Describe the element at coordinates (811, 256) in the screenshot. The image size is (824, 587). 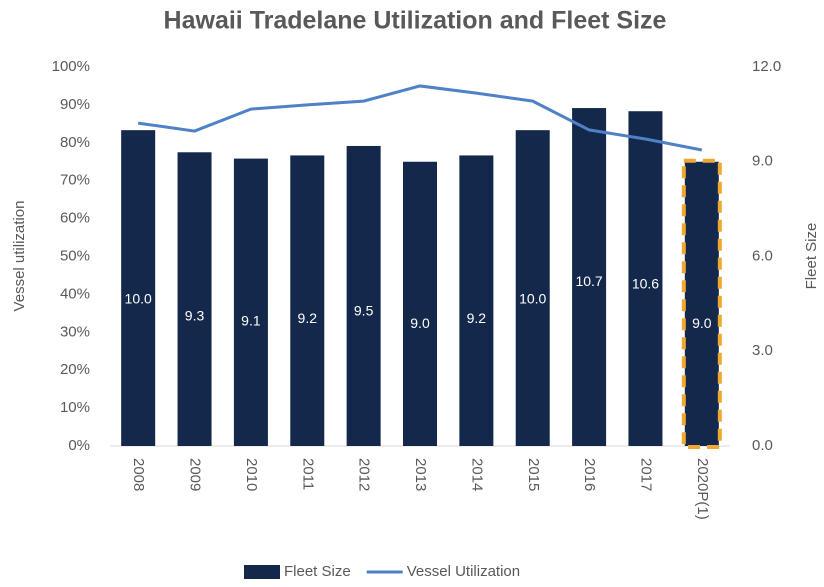
I see `y2-axis-title: Fleet Size` at that location.